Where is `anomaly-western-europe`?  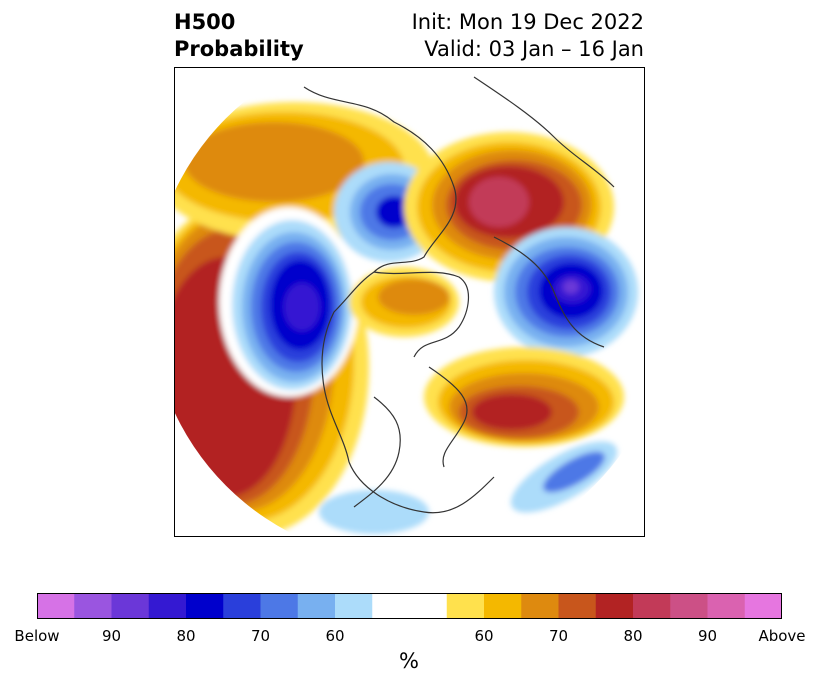 anomaly-western-europe is located at coordinates (566, 292).